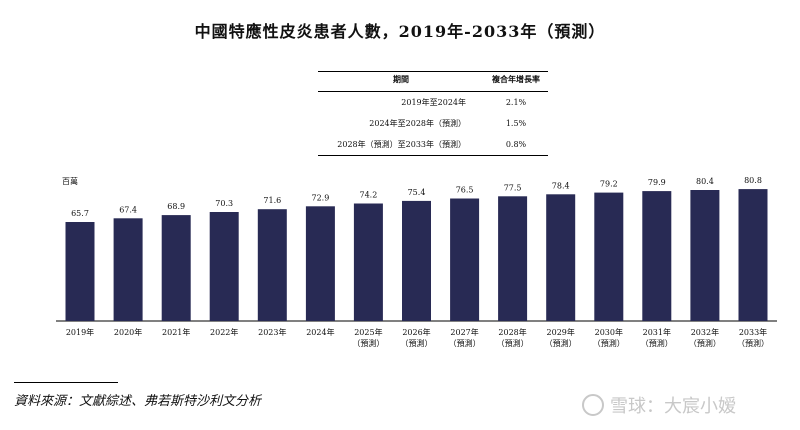 The height and width of the screenshot is (430, 800). I want to click on x-tick-label: 2020年, so click(128, 332).